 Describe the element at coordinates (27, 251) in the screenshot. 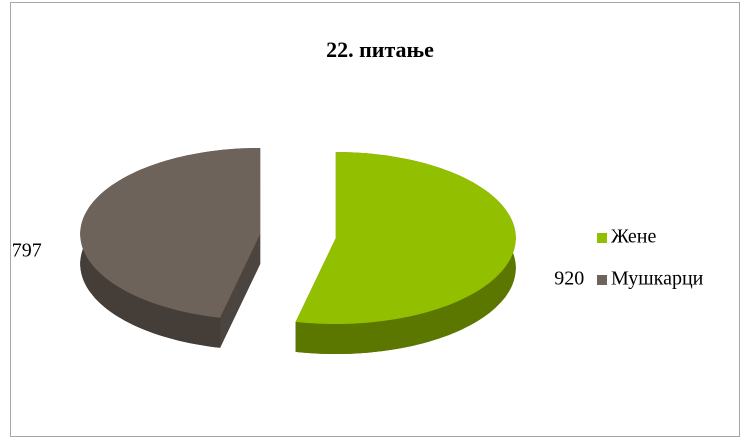

I see `data-label: 797` at that location.